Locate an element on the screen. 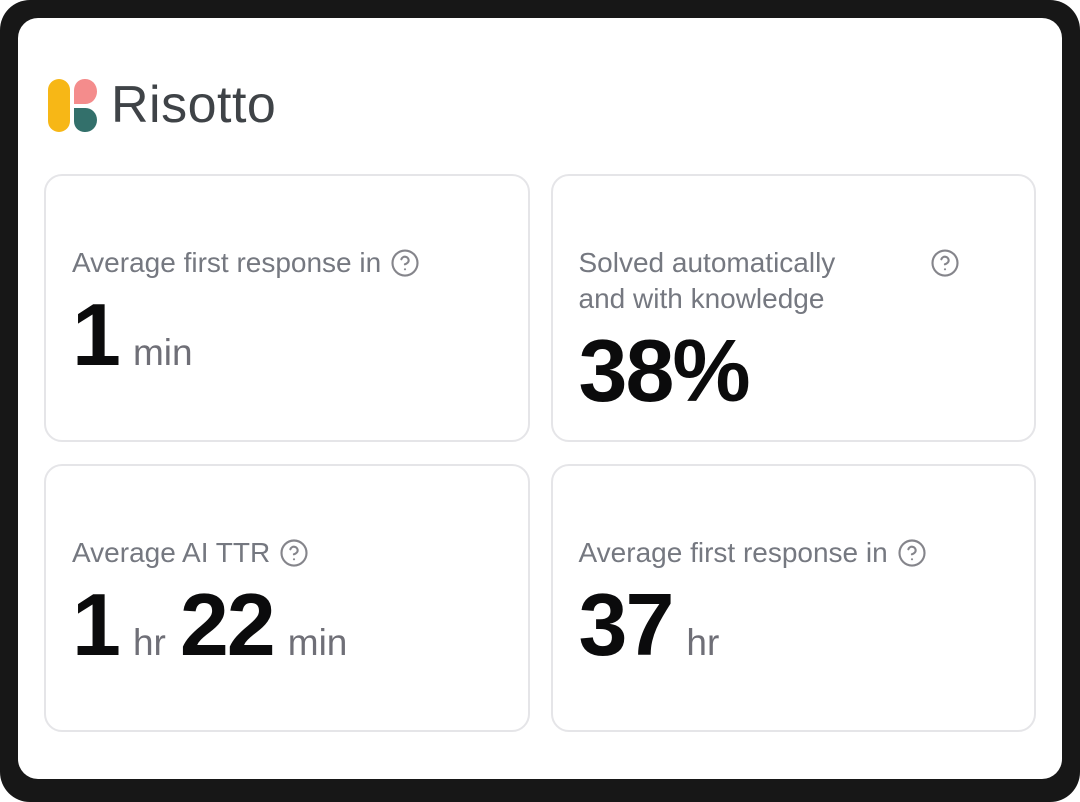 This screenshot has height=802, width=1080. logo-pink-petal is located at coordinates (85, 91).